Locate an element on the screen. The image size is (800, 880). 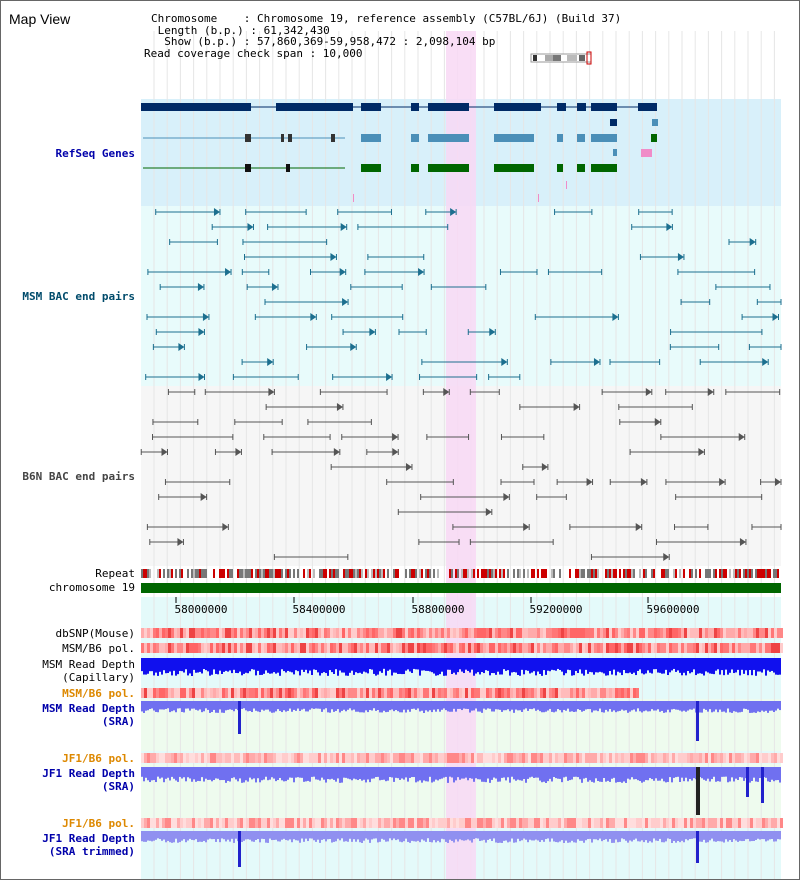
track-label-msm-bac: MSM BAC end pairs is located at coordinates (78, 296).